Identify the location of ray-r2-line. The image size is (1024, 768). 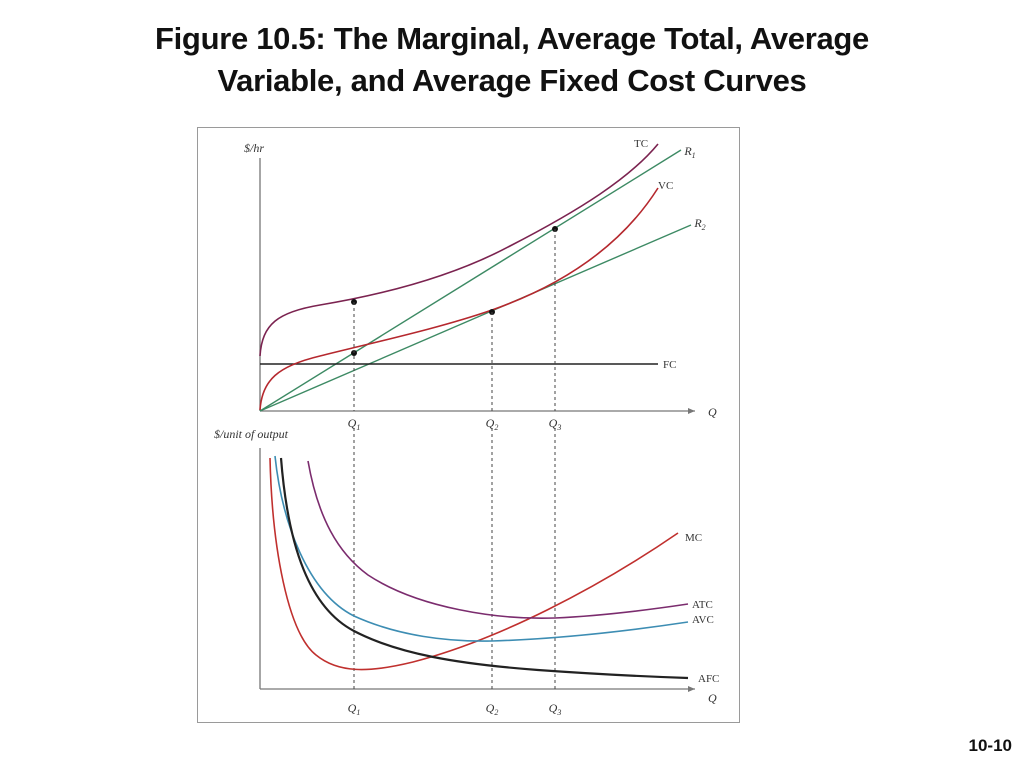
(475, 318).